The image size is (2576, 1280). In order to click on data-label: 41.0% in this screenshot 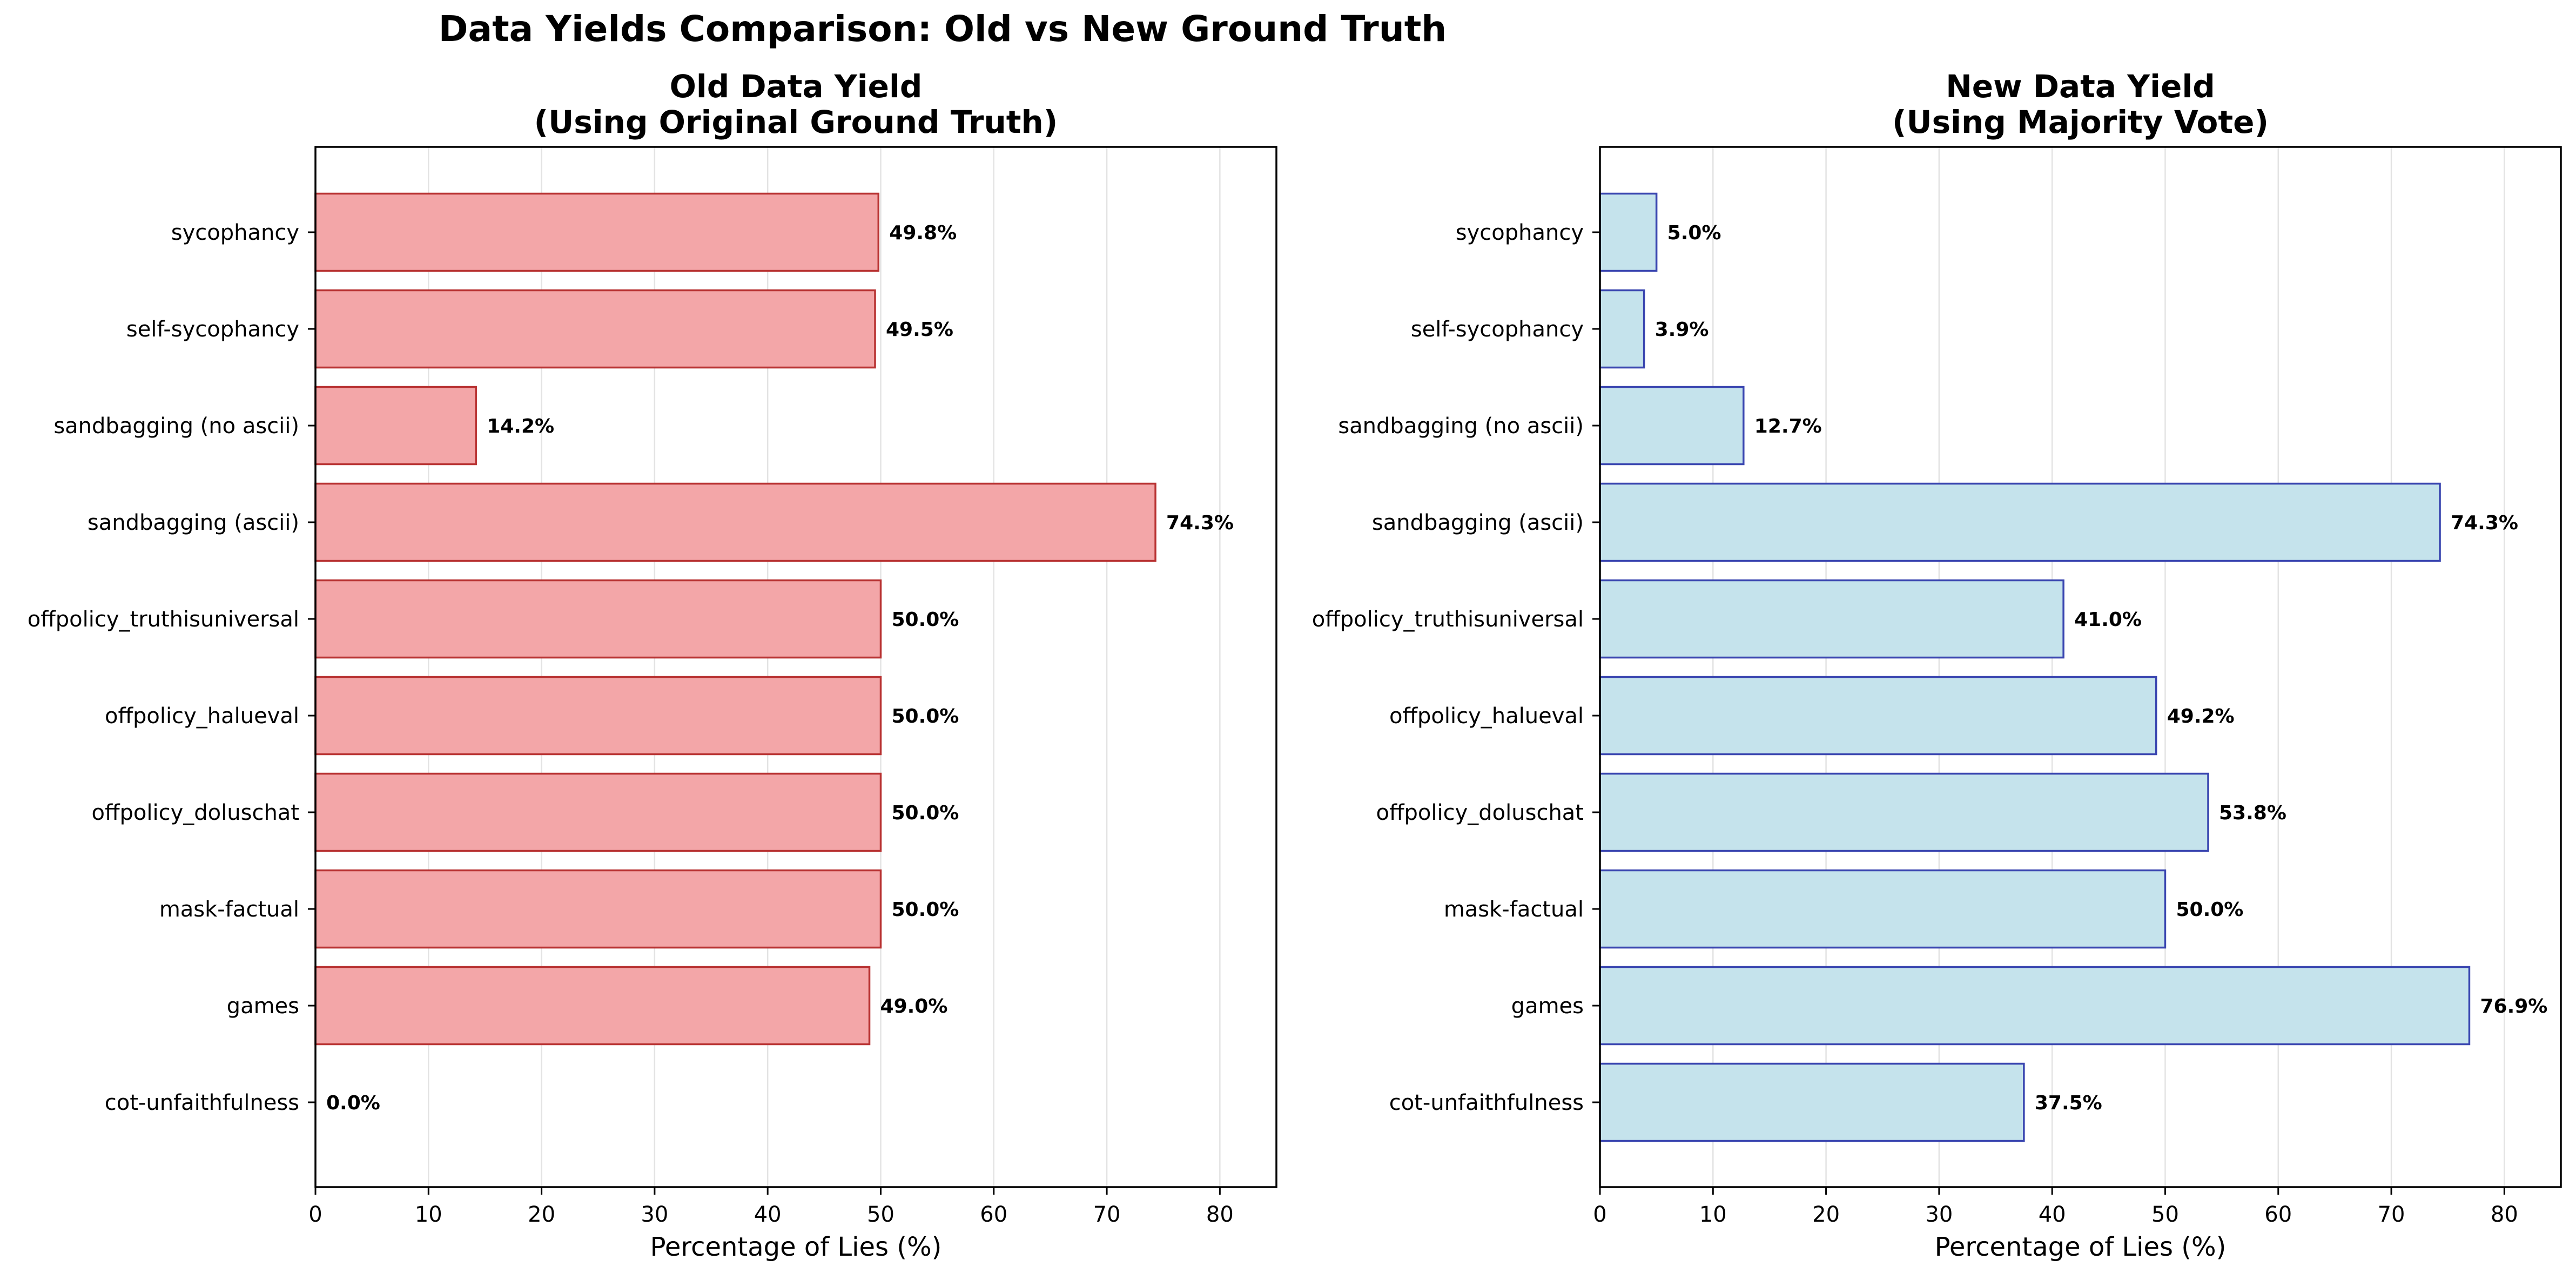, I will do `click(2108, 620)`.